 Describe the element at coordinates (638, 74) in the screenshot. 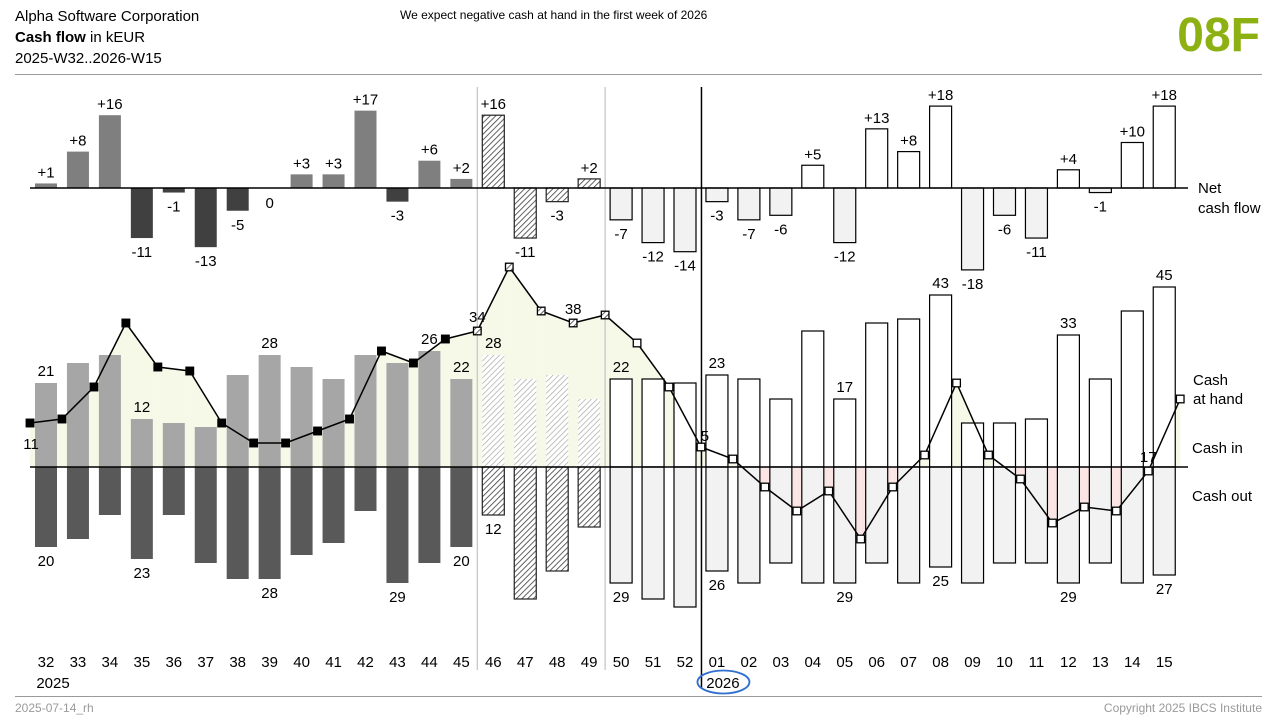

I see `header-divider` at that location.